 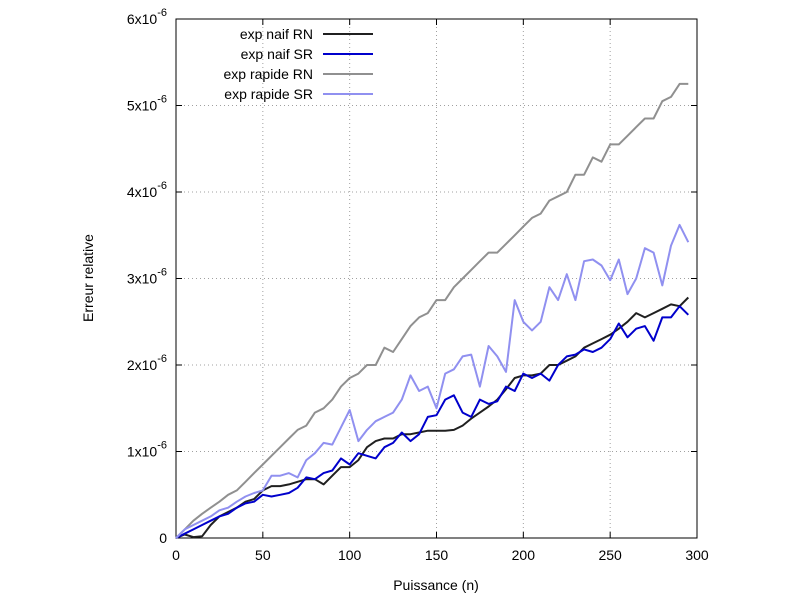 What do you see at coordinates (163, 538) in the screenshot?
I see `y-tick-label: 0` at bounding box center [163, 538].